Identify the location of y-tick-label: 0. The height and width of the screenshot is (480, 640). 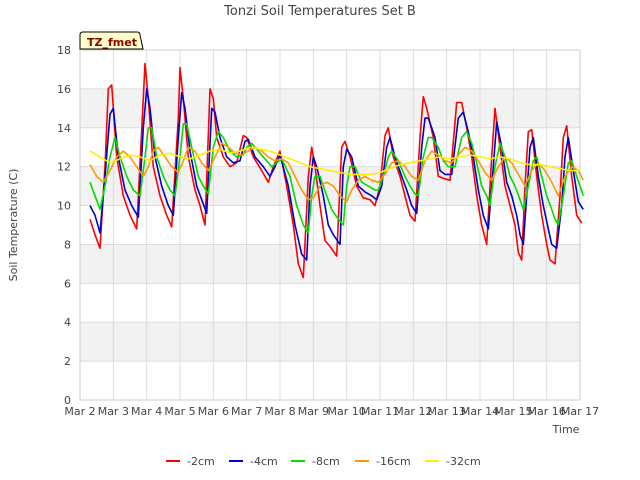
(67, 400).